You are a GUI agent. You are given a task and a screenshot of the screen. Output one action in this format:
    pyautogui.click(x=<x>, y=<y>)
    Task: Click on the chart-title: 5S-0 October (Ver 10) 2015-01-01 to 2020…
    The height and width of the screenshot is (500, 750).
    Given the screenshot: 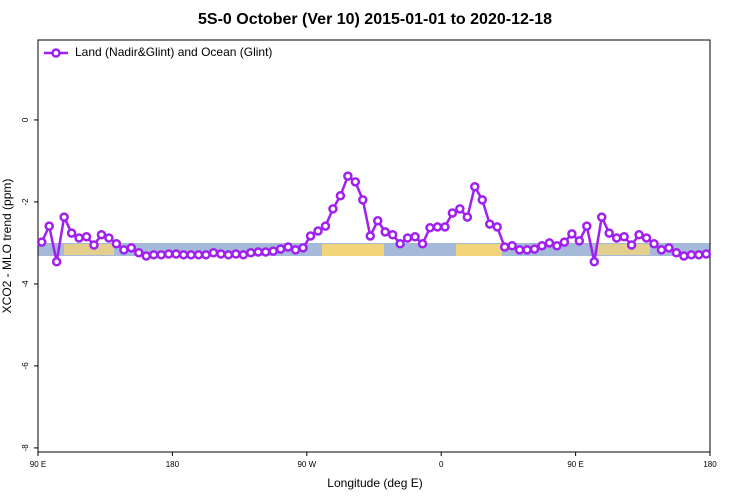 What is the action you would take?
    pyautogui.click(x=375, y=19)
    